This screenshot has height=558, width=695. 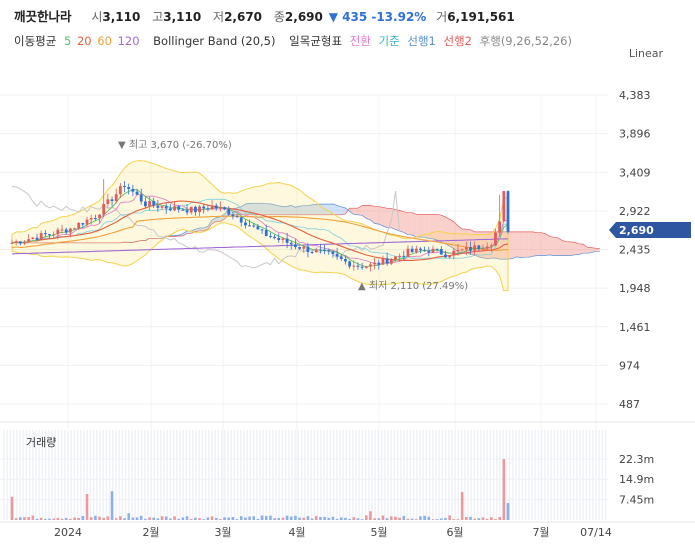 I want to click on ichimoku-conv-label: 전환, so click(x=360, y=41).